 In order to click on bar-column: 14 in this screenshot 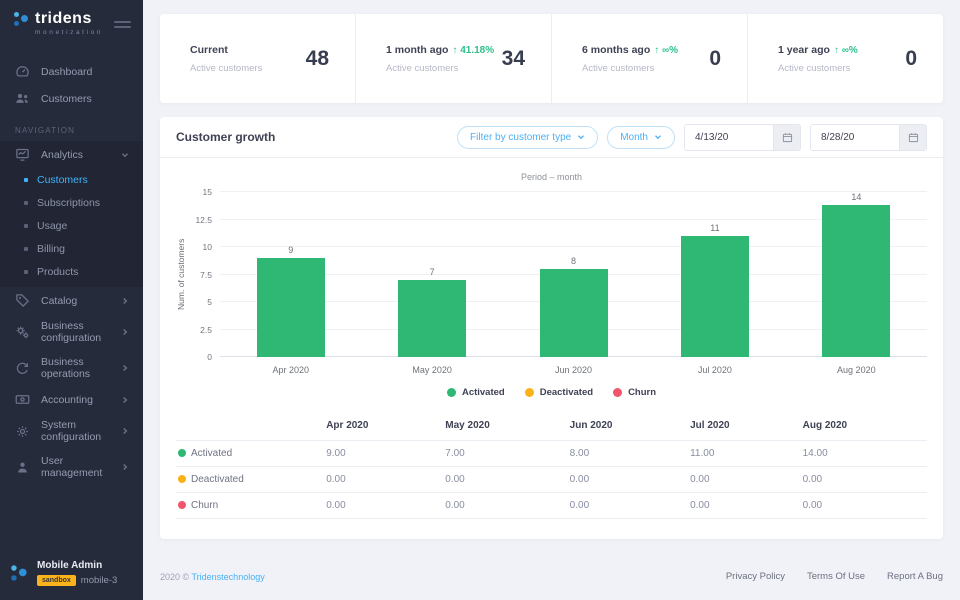, I will do `click(856, 274)`.